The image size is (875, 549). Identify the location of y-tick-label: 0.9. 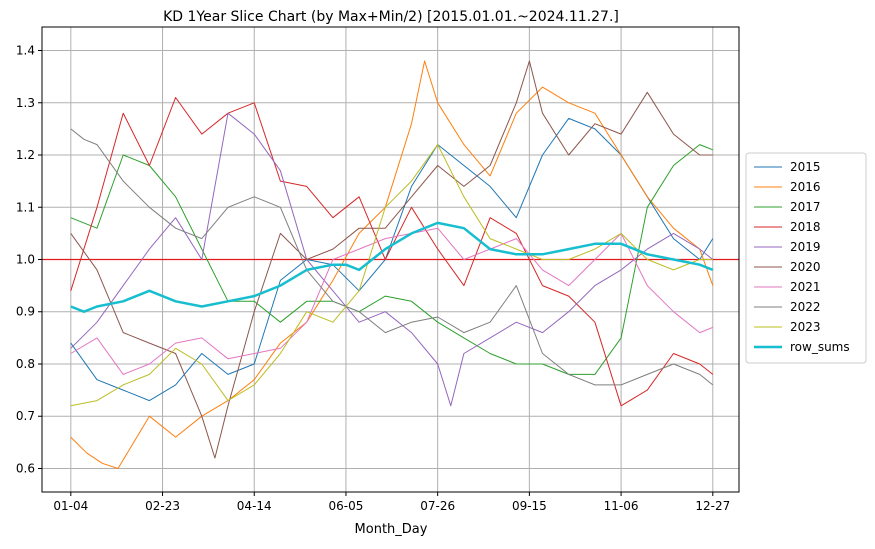
(25, 312).